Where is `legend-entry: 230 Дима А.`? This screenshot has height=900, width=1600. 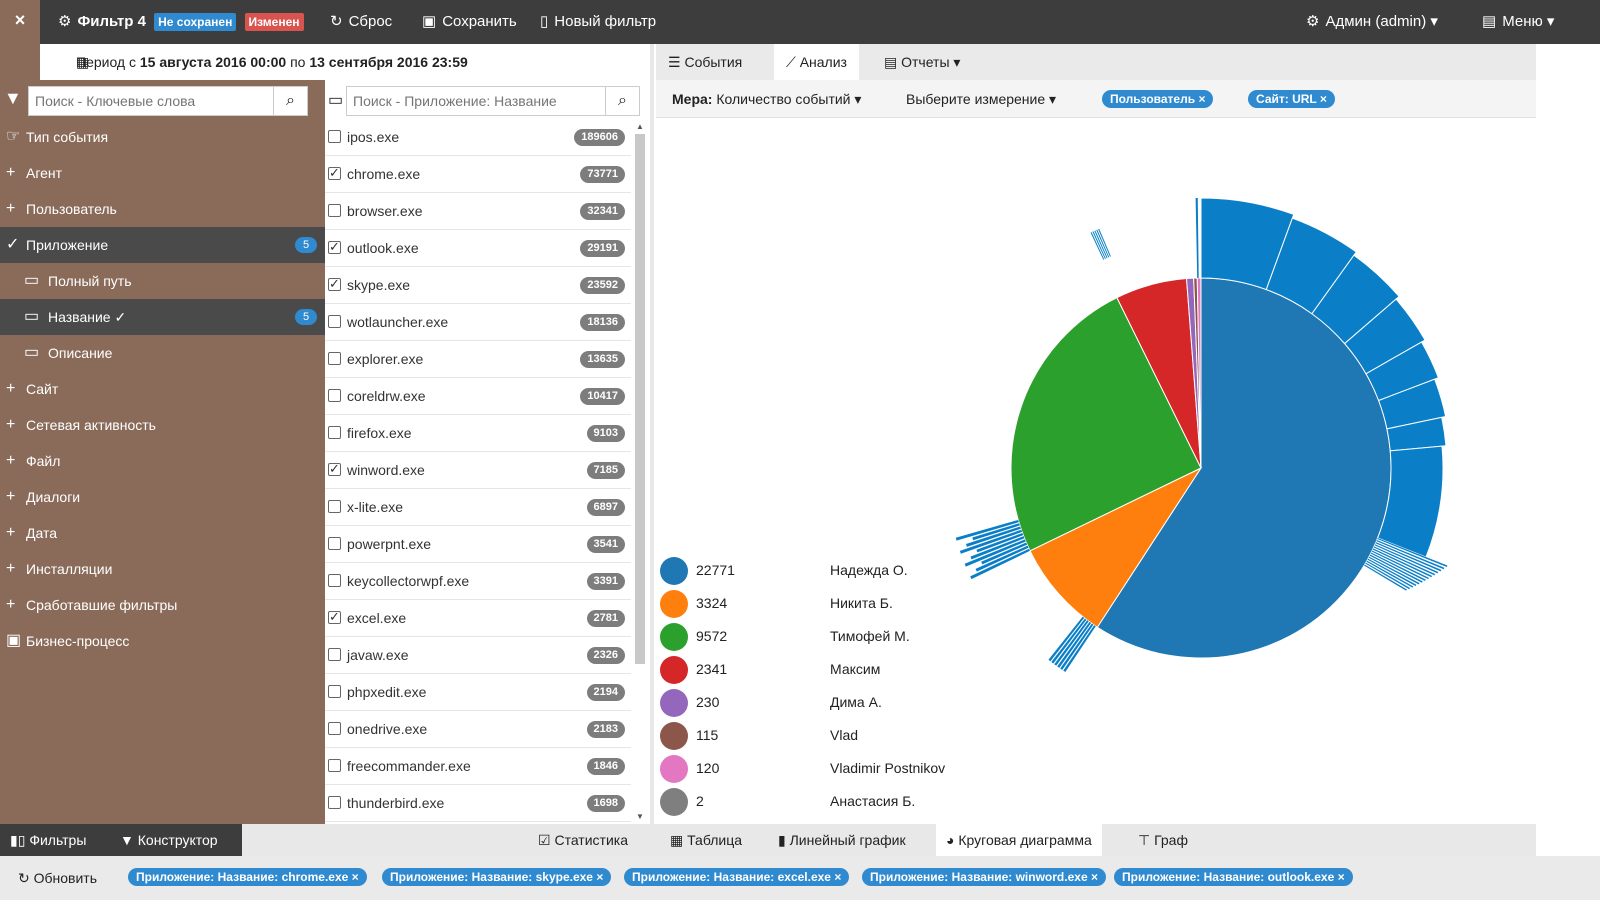 legend-entry: 230 Дима А. is located at coordinates (810, 703).